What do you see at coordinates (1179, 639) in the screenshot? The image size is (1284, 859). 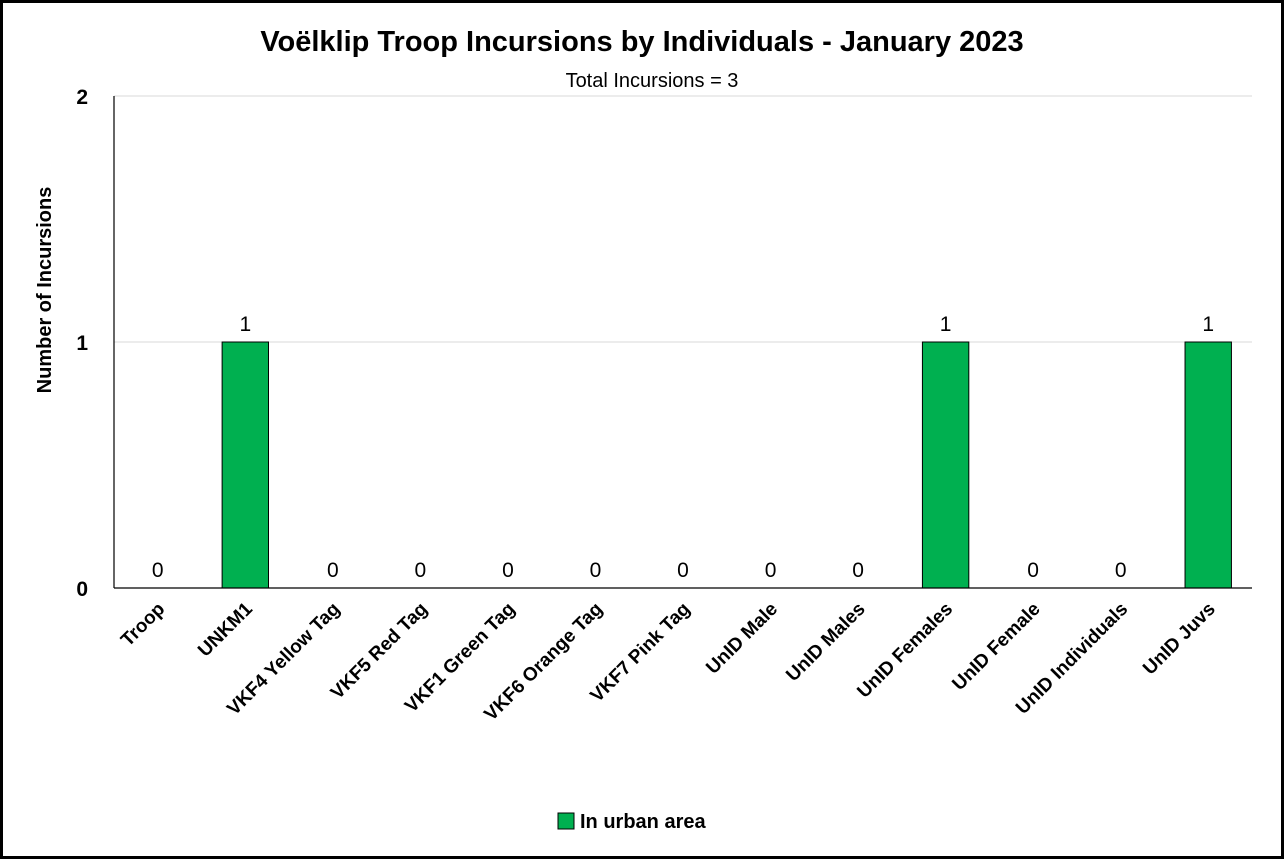 I see `x-tick-label: UnID Juvs` at bounding box center [1179, 639].